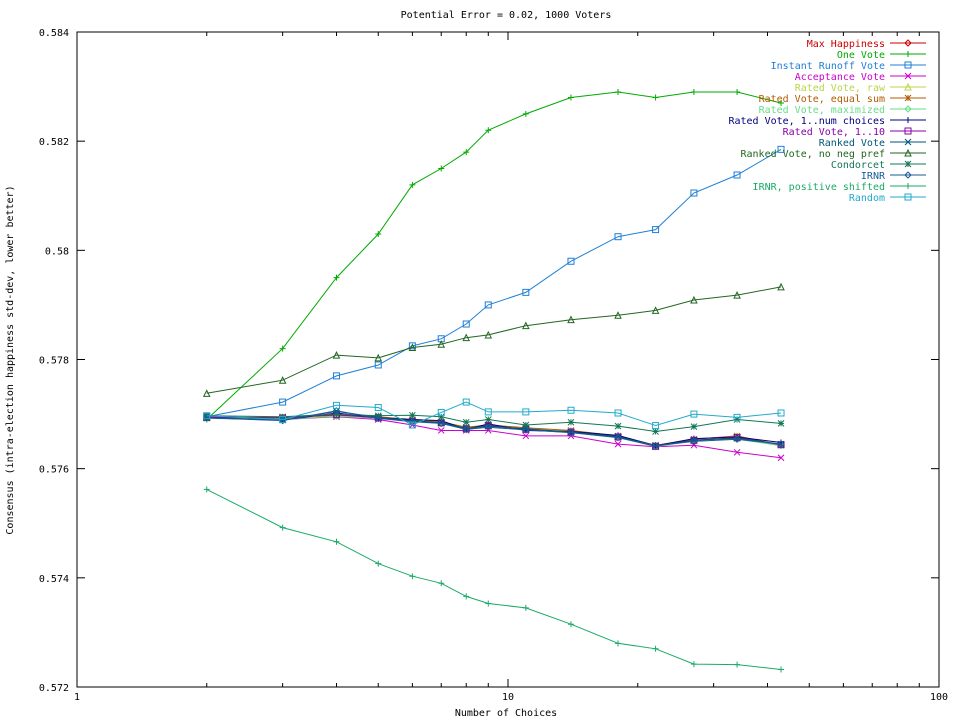  I want to click on legend-label: Rated Vote, raw, so click(840, 88).